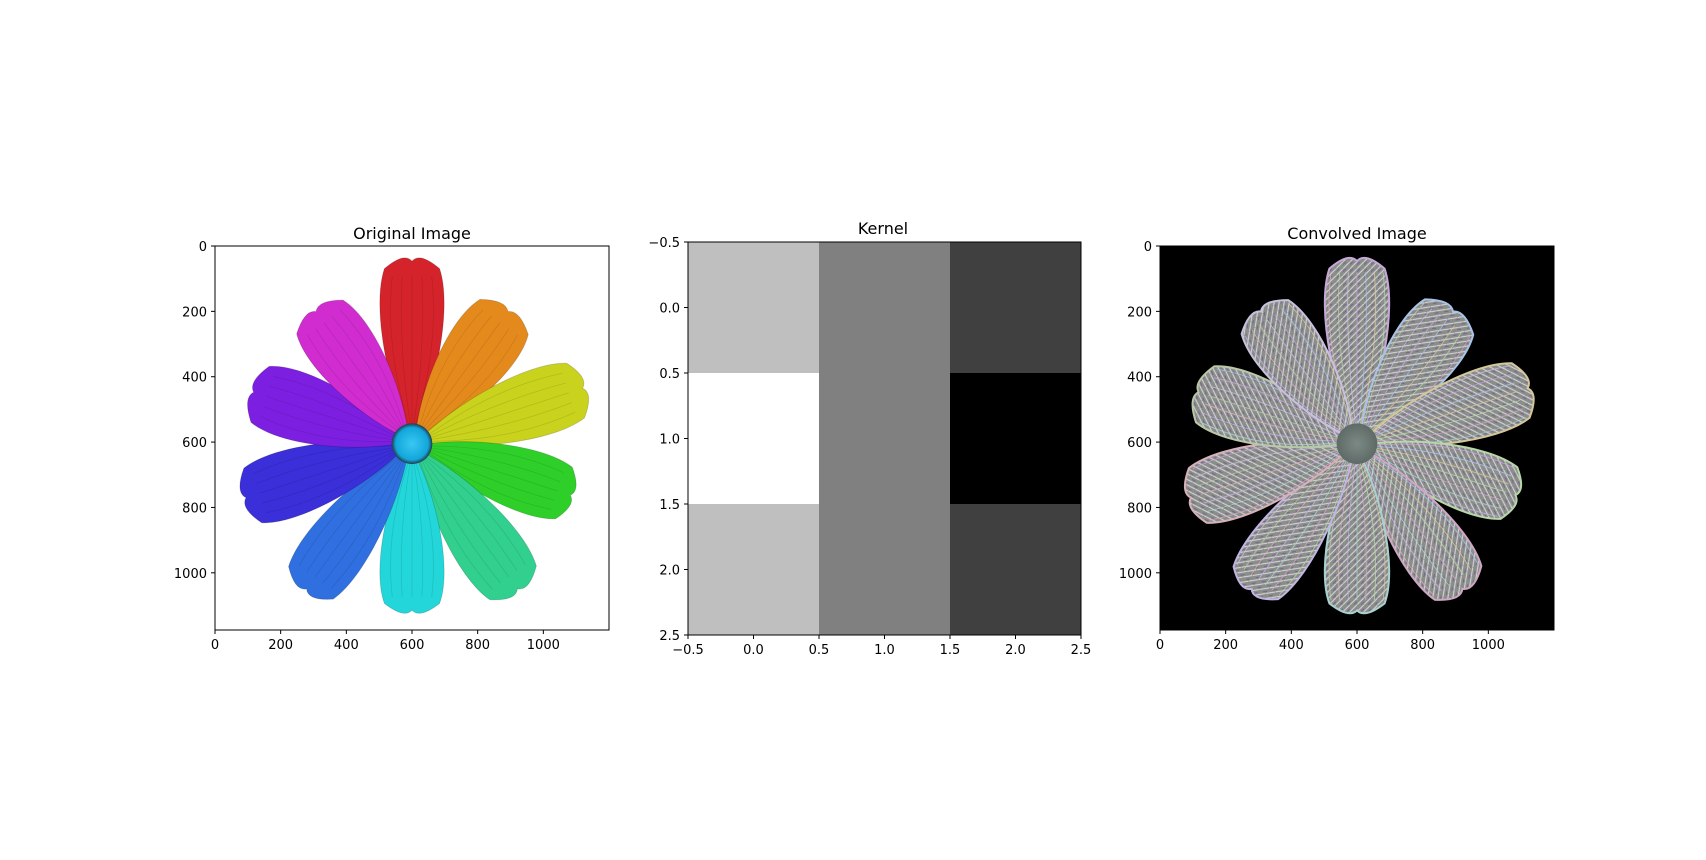 The width and height of the screenshot is (1706, 860). Describe the element at coordinates (1139, 508) in the screenshot. I see `y-tick-label: 800` at that location.